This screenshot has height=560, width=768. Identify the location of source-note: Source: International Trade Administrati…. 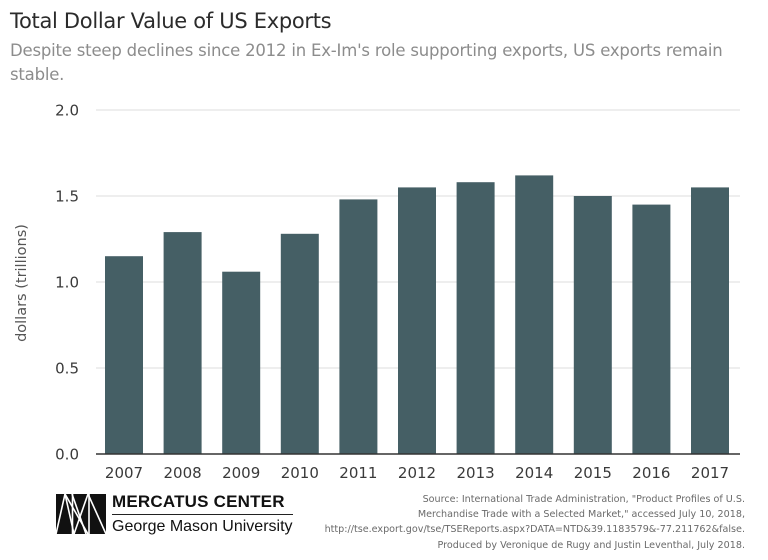
(522, 522).